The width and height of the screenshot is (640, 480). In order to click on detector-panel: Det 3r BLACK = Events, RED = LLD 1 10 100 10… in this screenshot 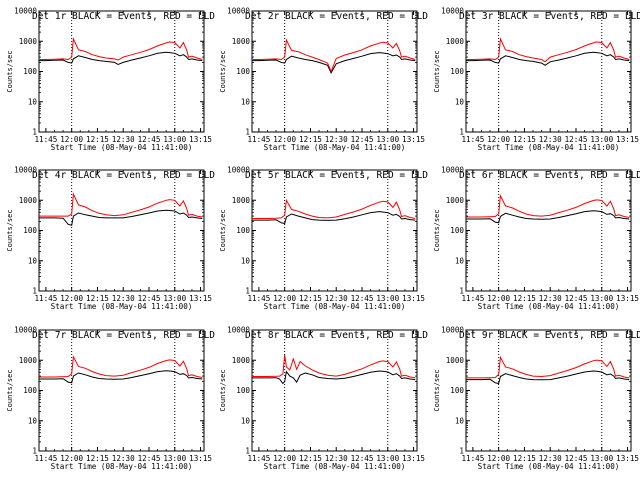, I will do `click(536, 80)`.